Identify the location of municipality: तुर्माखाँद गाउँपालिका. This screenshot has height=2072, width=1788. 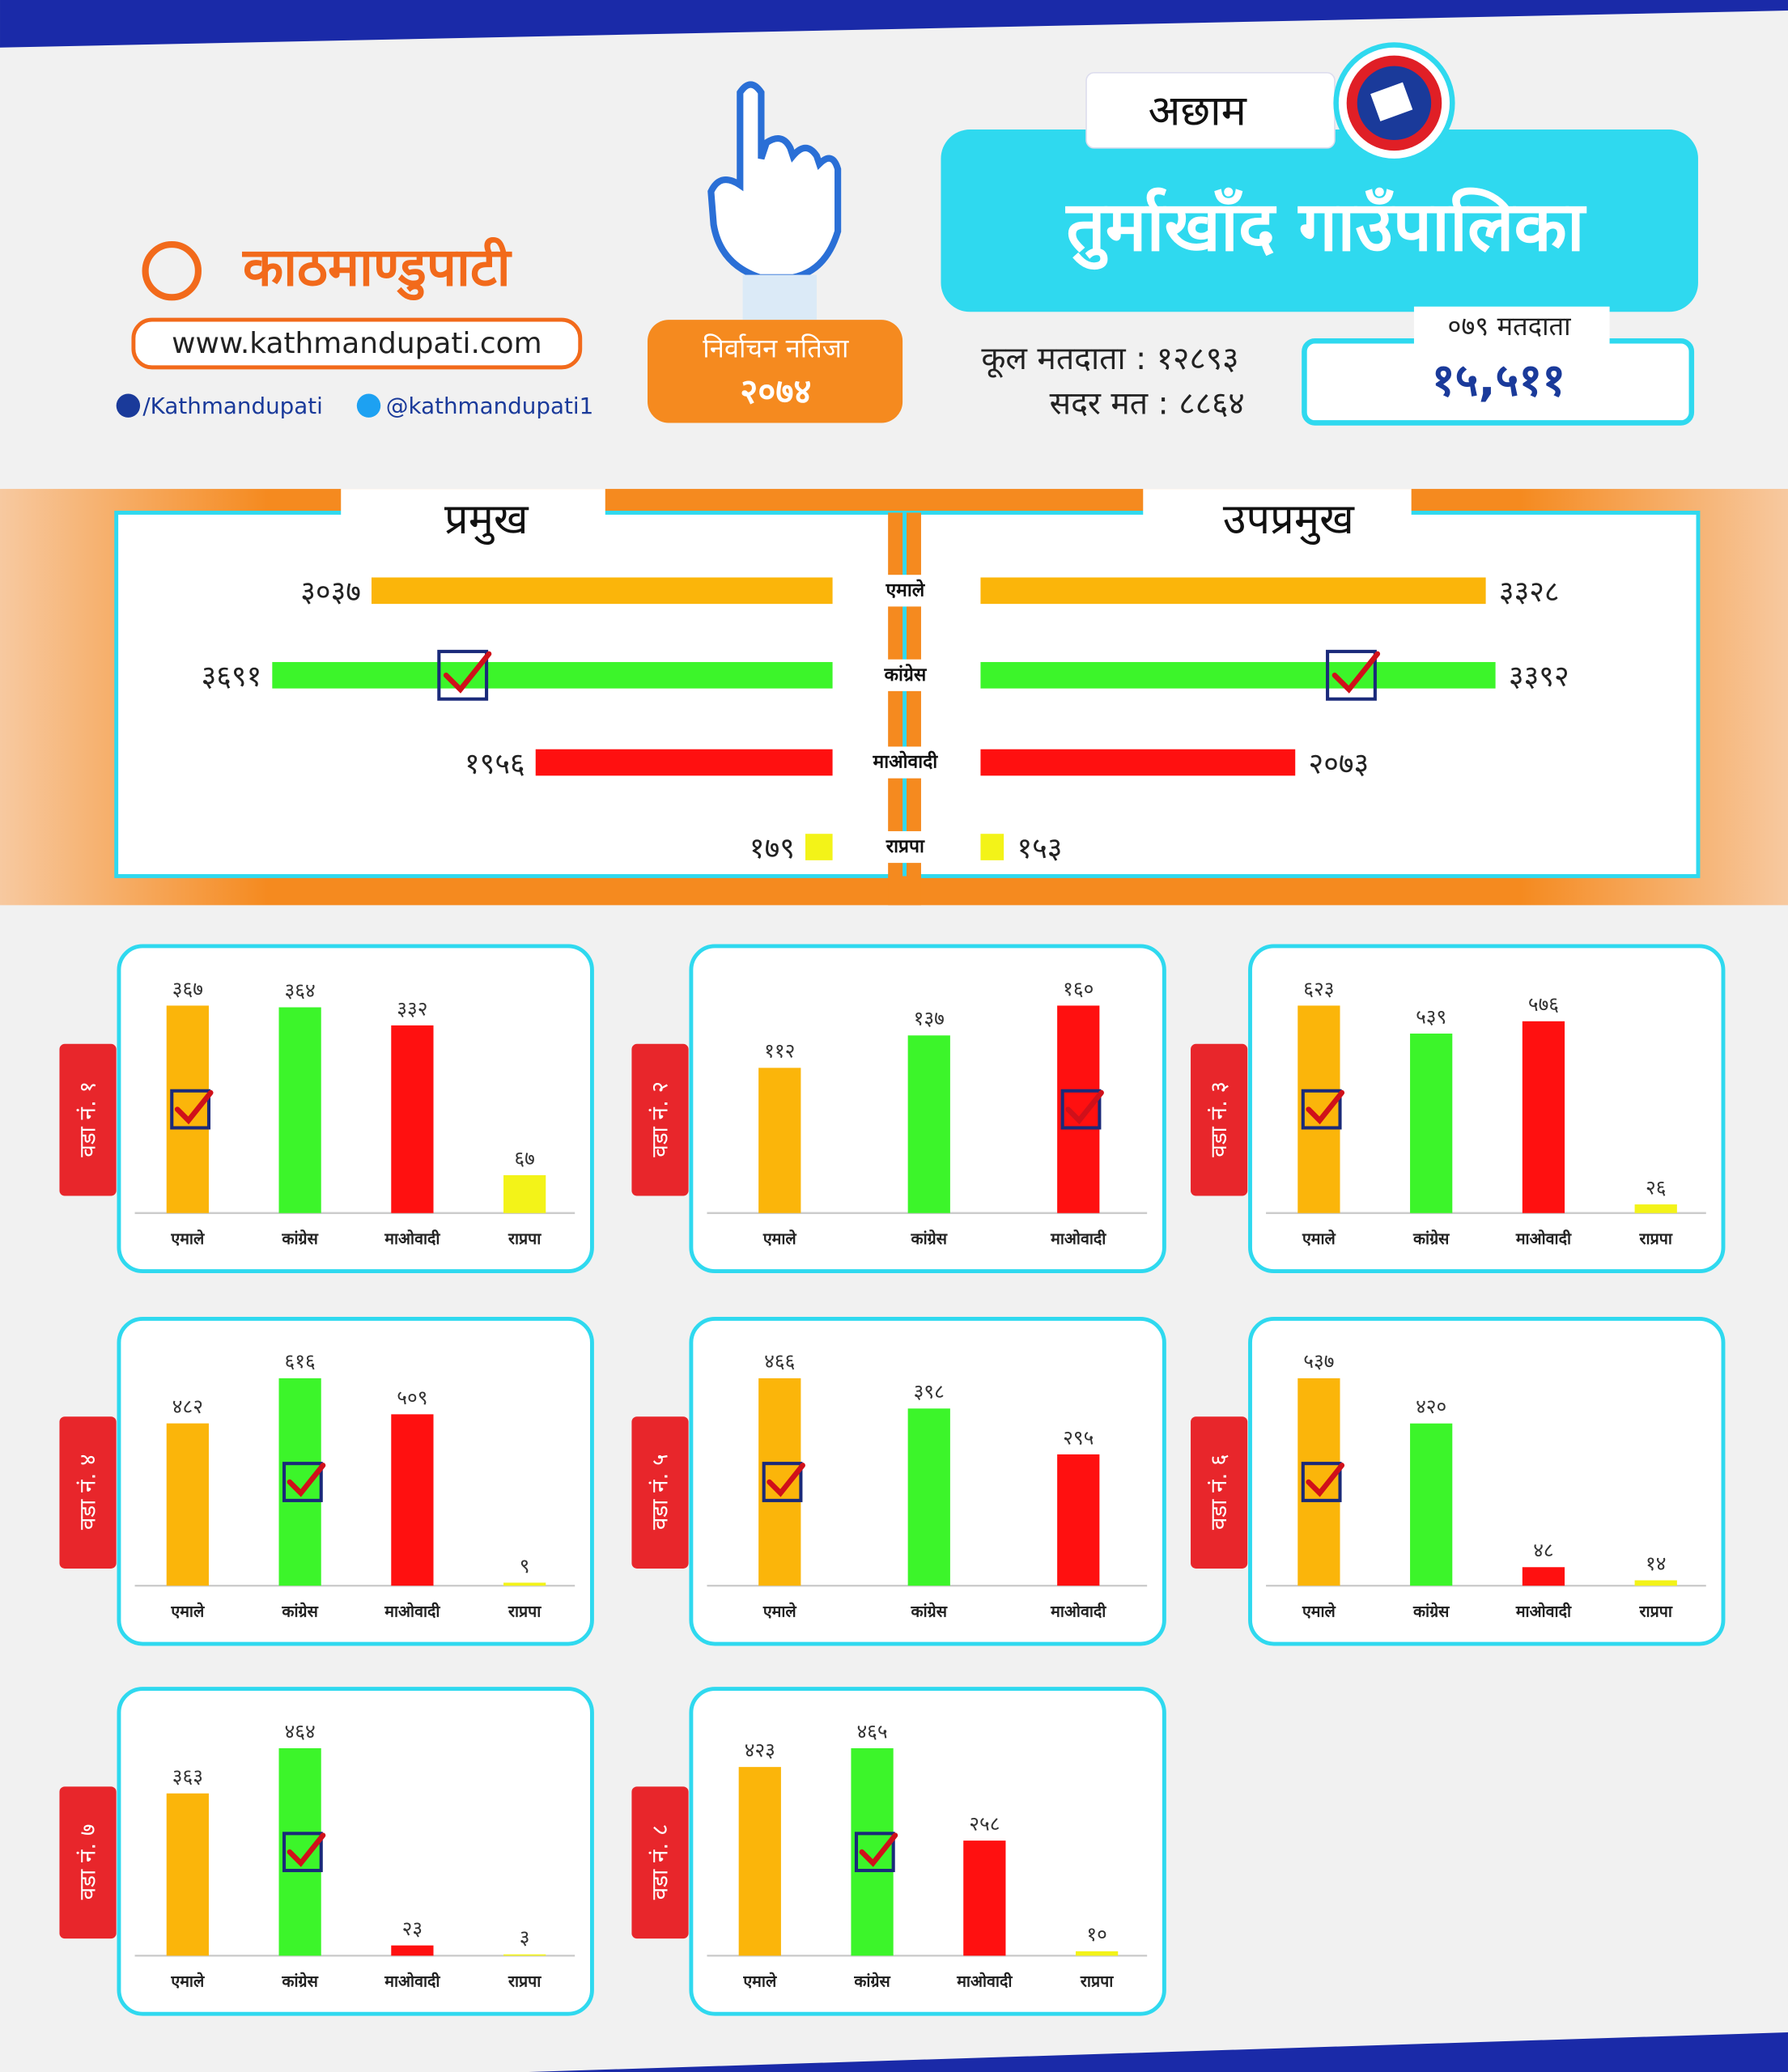
(1325, 228).